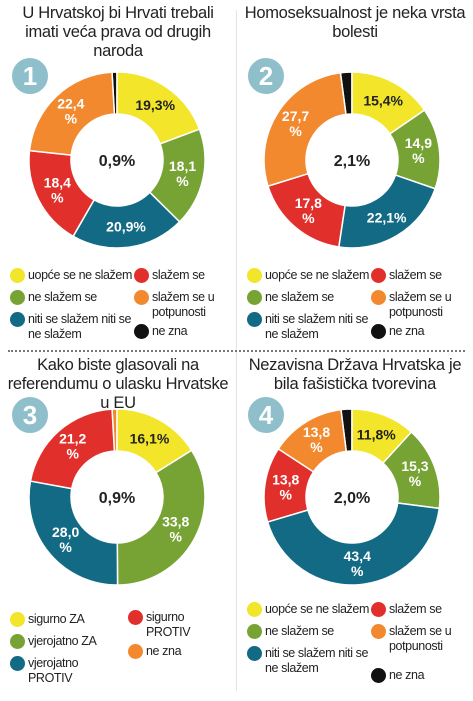  I want to click on legend-label: vjerojatno PROTIV, so click(53, 670).